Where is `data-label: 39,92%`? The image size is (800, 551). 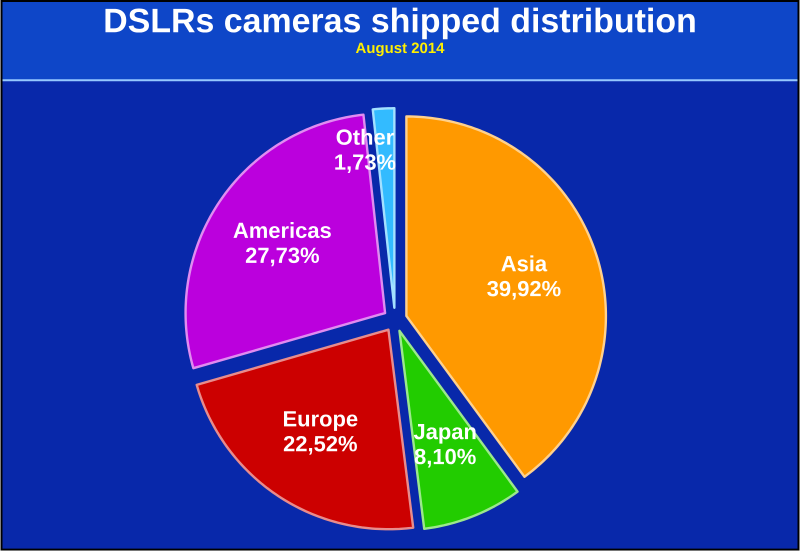 data-label: 39,92% is located at coordinates (524, 290).